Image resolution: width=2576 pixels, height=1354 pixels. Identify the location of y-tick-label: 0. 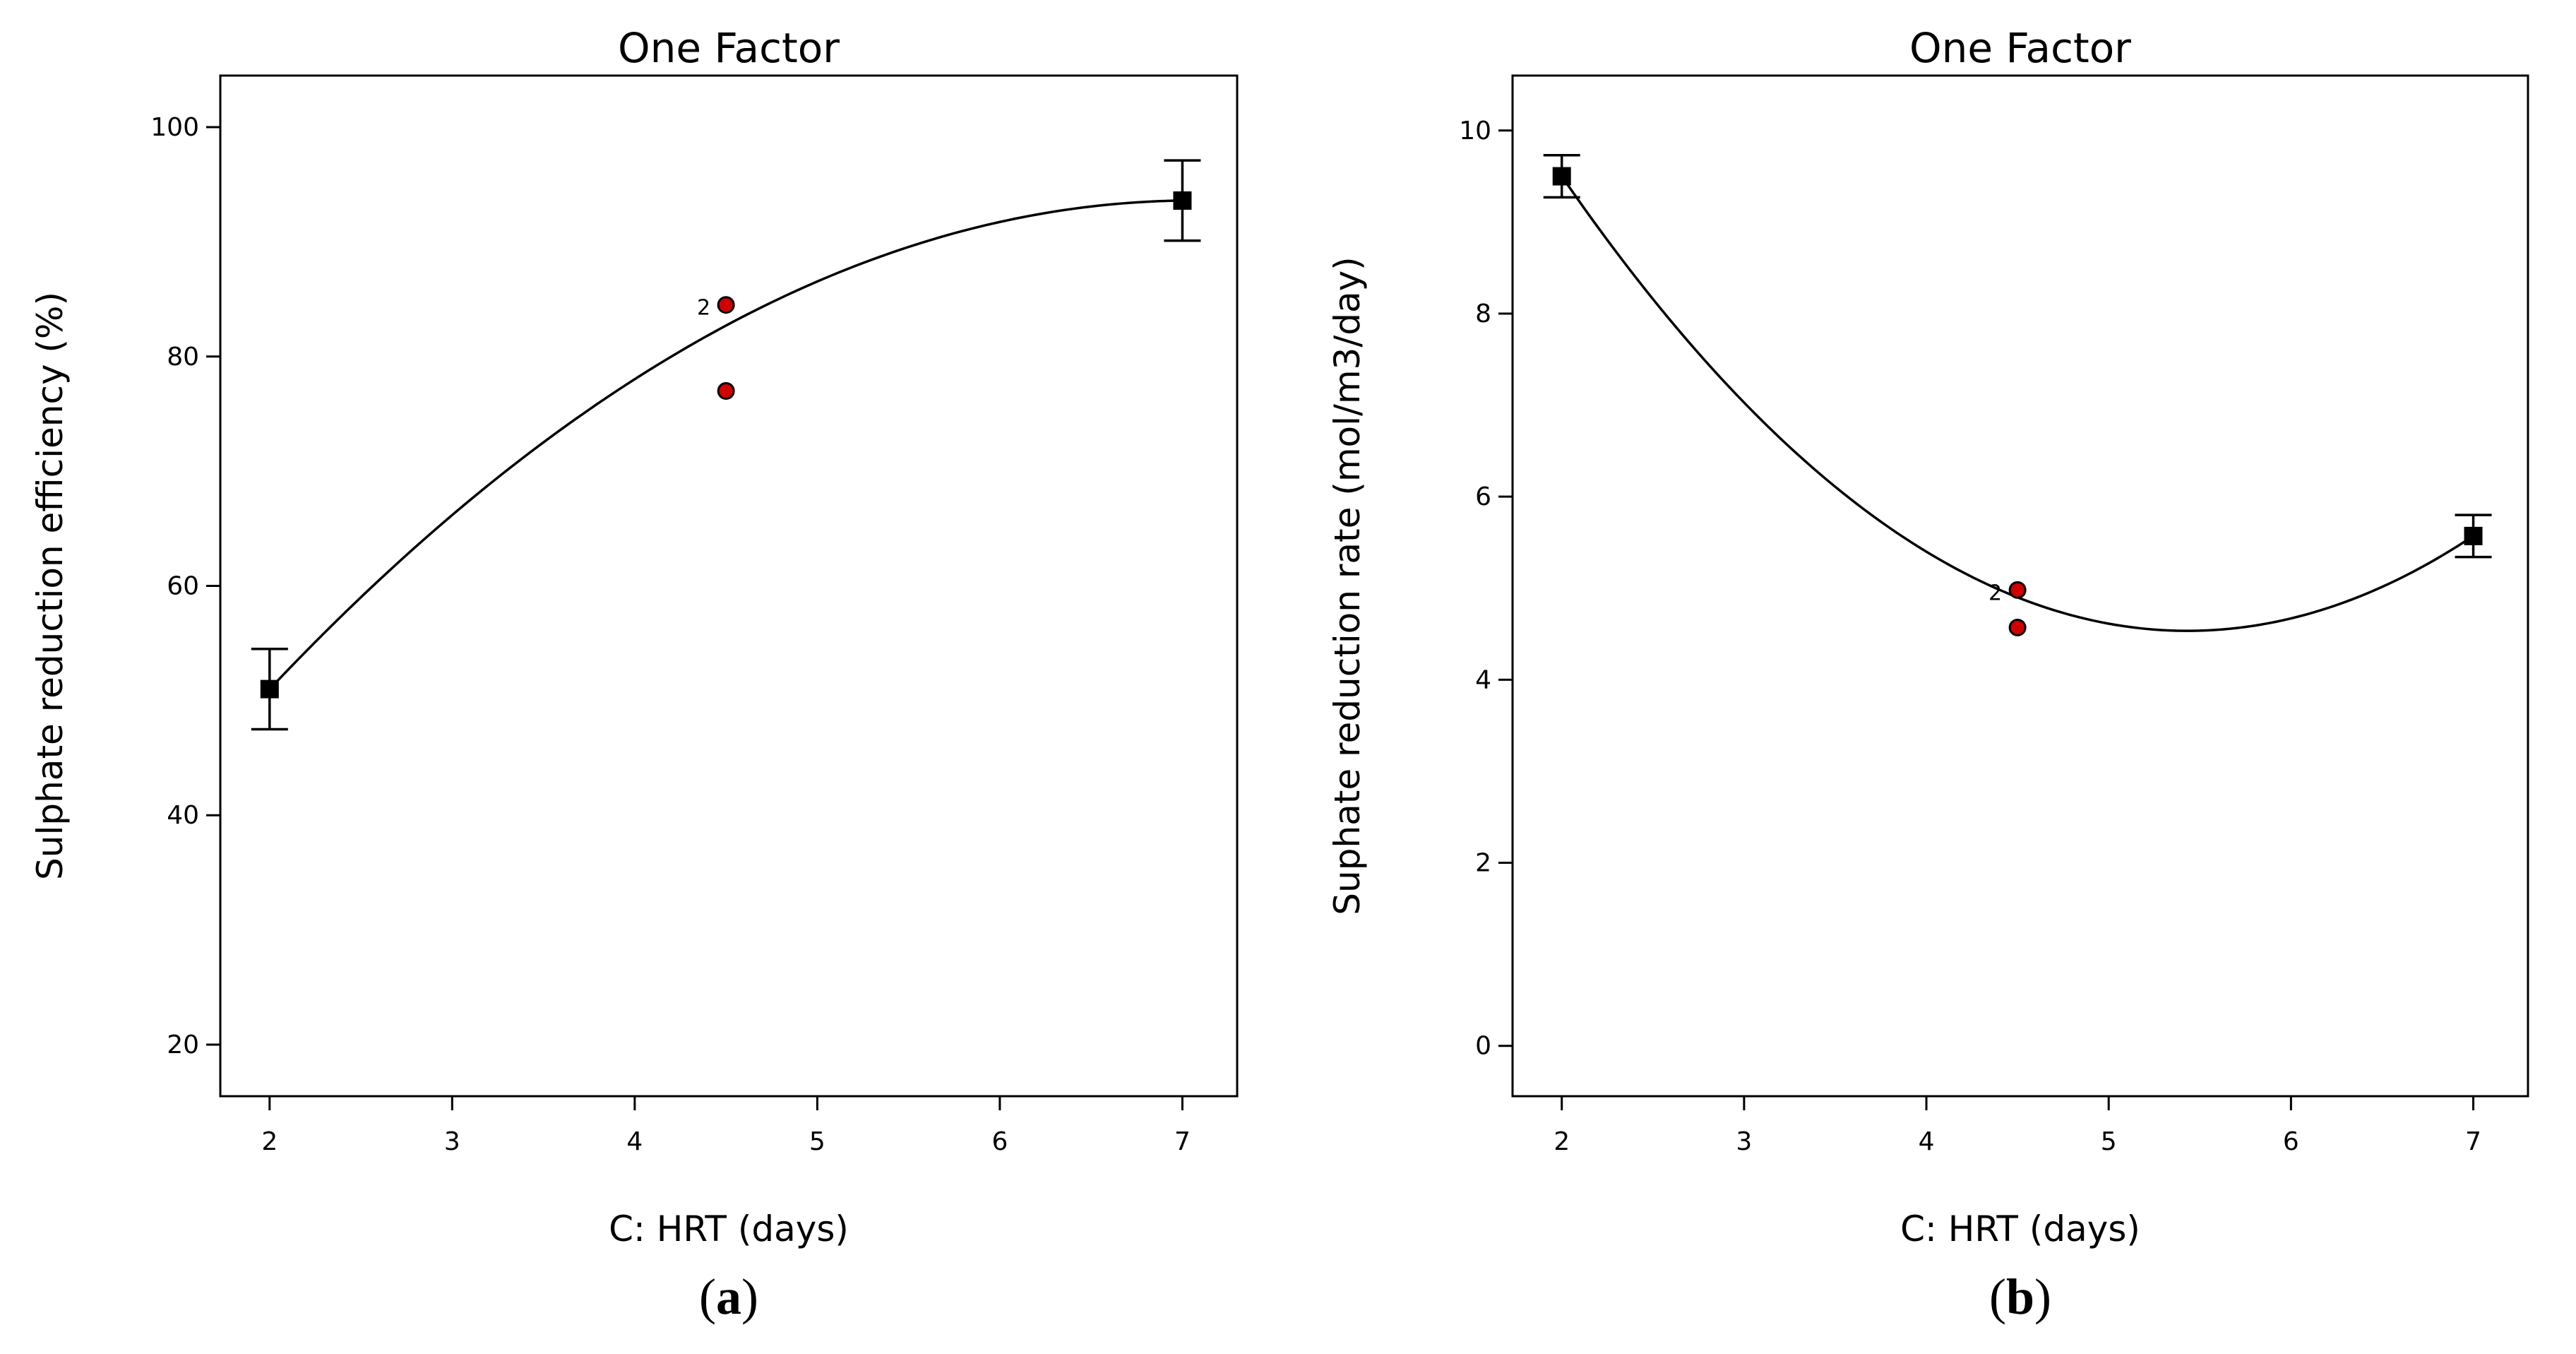
(1483, 1047).